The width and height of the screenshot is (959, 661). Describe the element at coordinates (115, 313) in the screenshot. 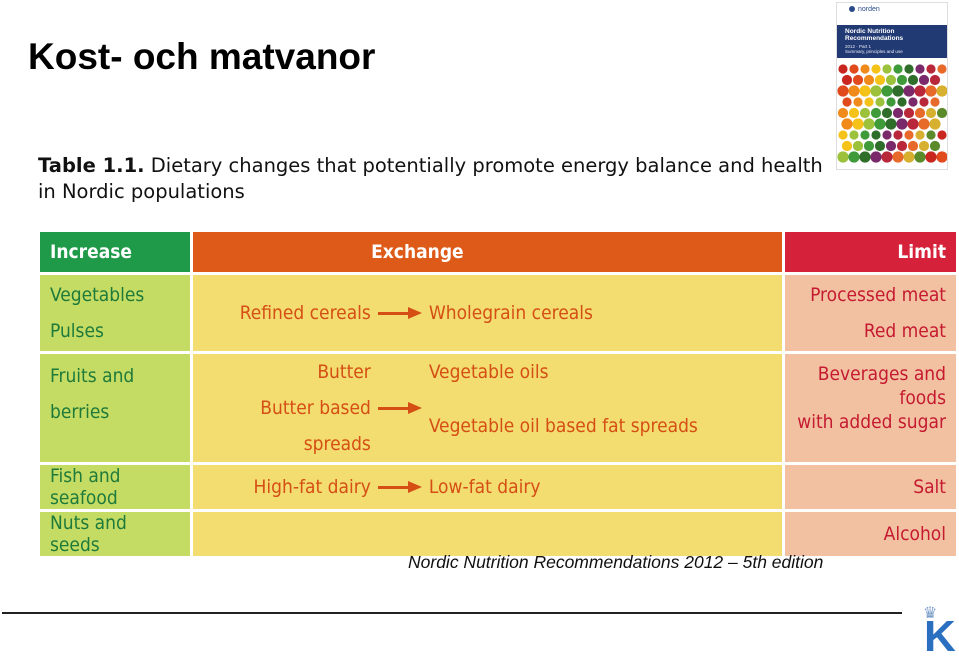

I see `increase-cell: Vegetables Pulses` at that location.